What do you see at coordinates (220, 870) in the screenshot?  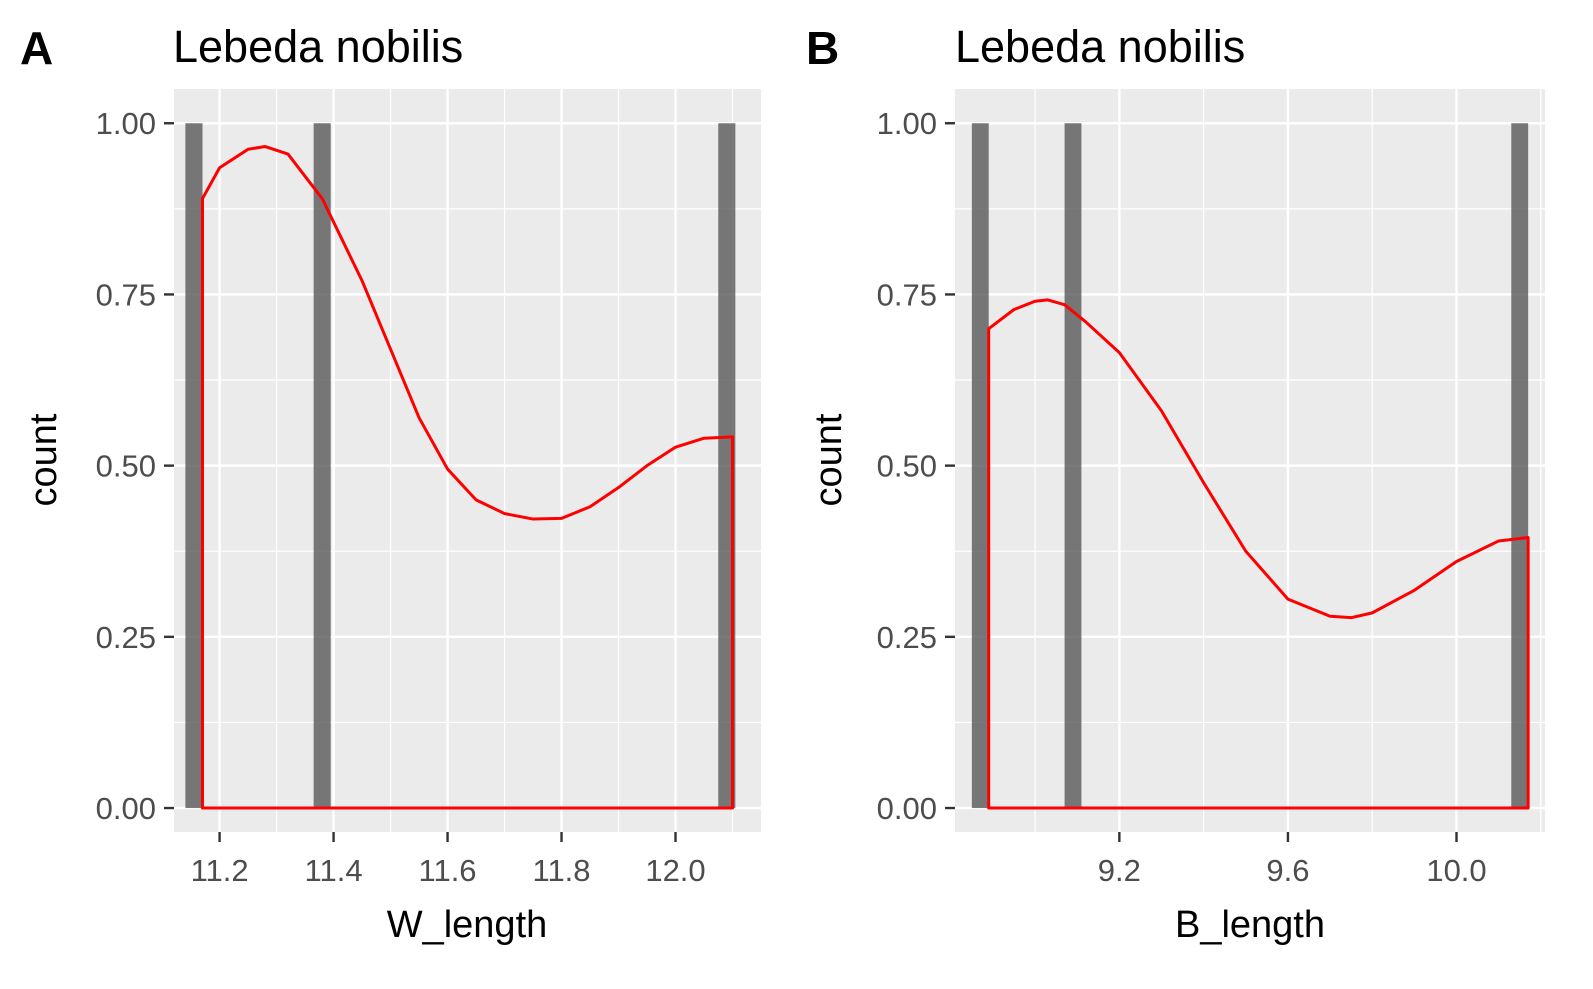 I see `x-tick-label: 11.2` at bounding box center [220, 870].